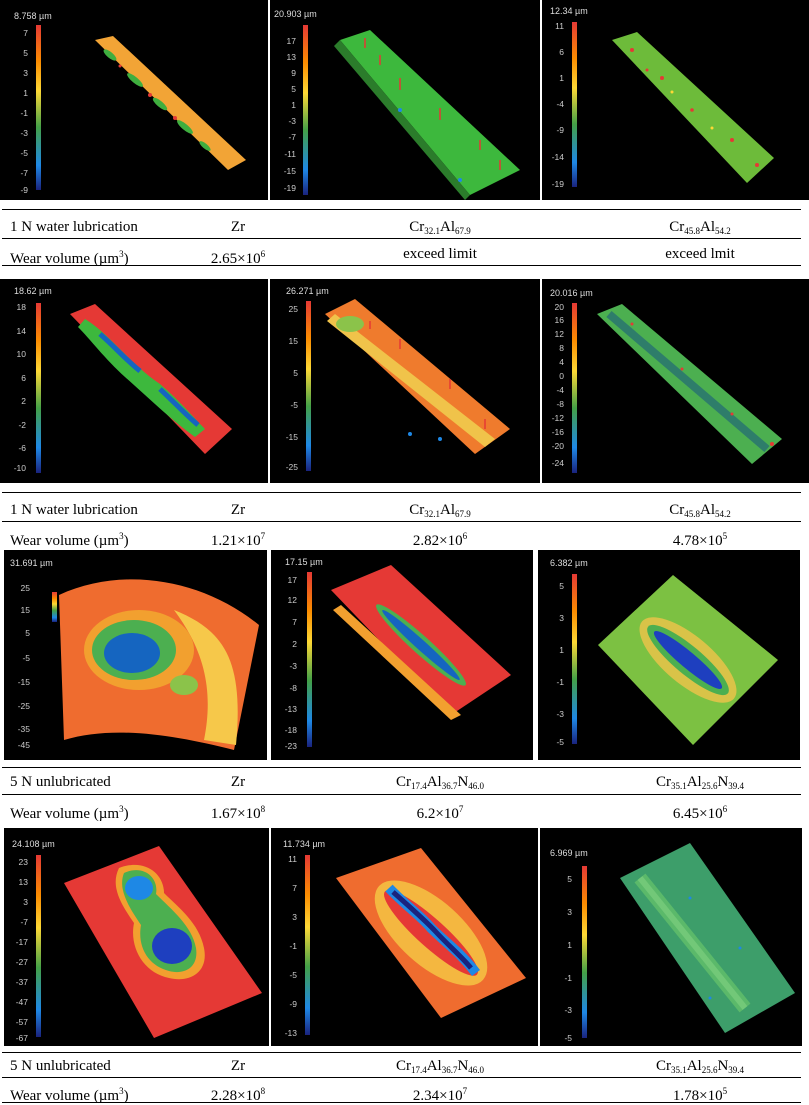 The width and height of the screenshot is (809, 1105). I want to click on scale-max-label: 11.734 µm, so click(304, 844).